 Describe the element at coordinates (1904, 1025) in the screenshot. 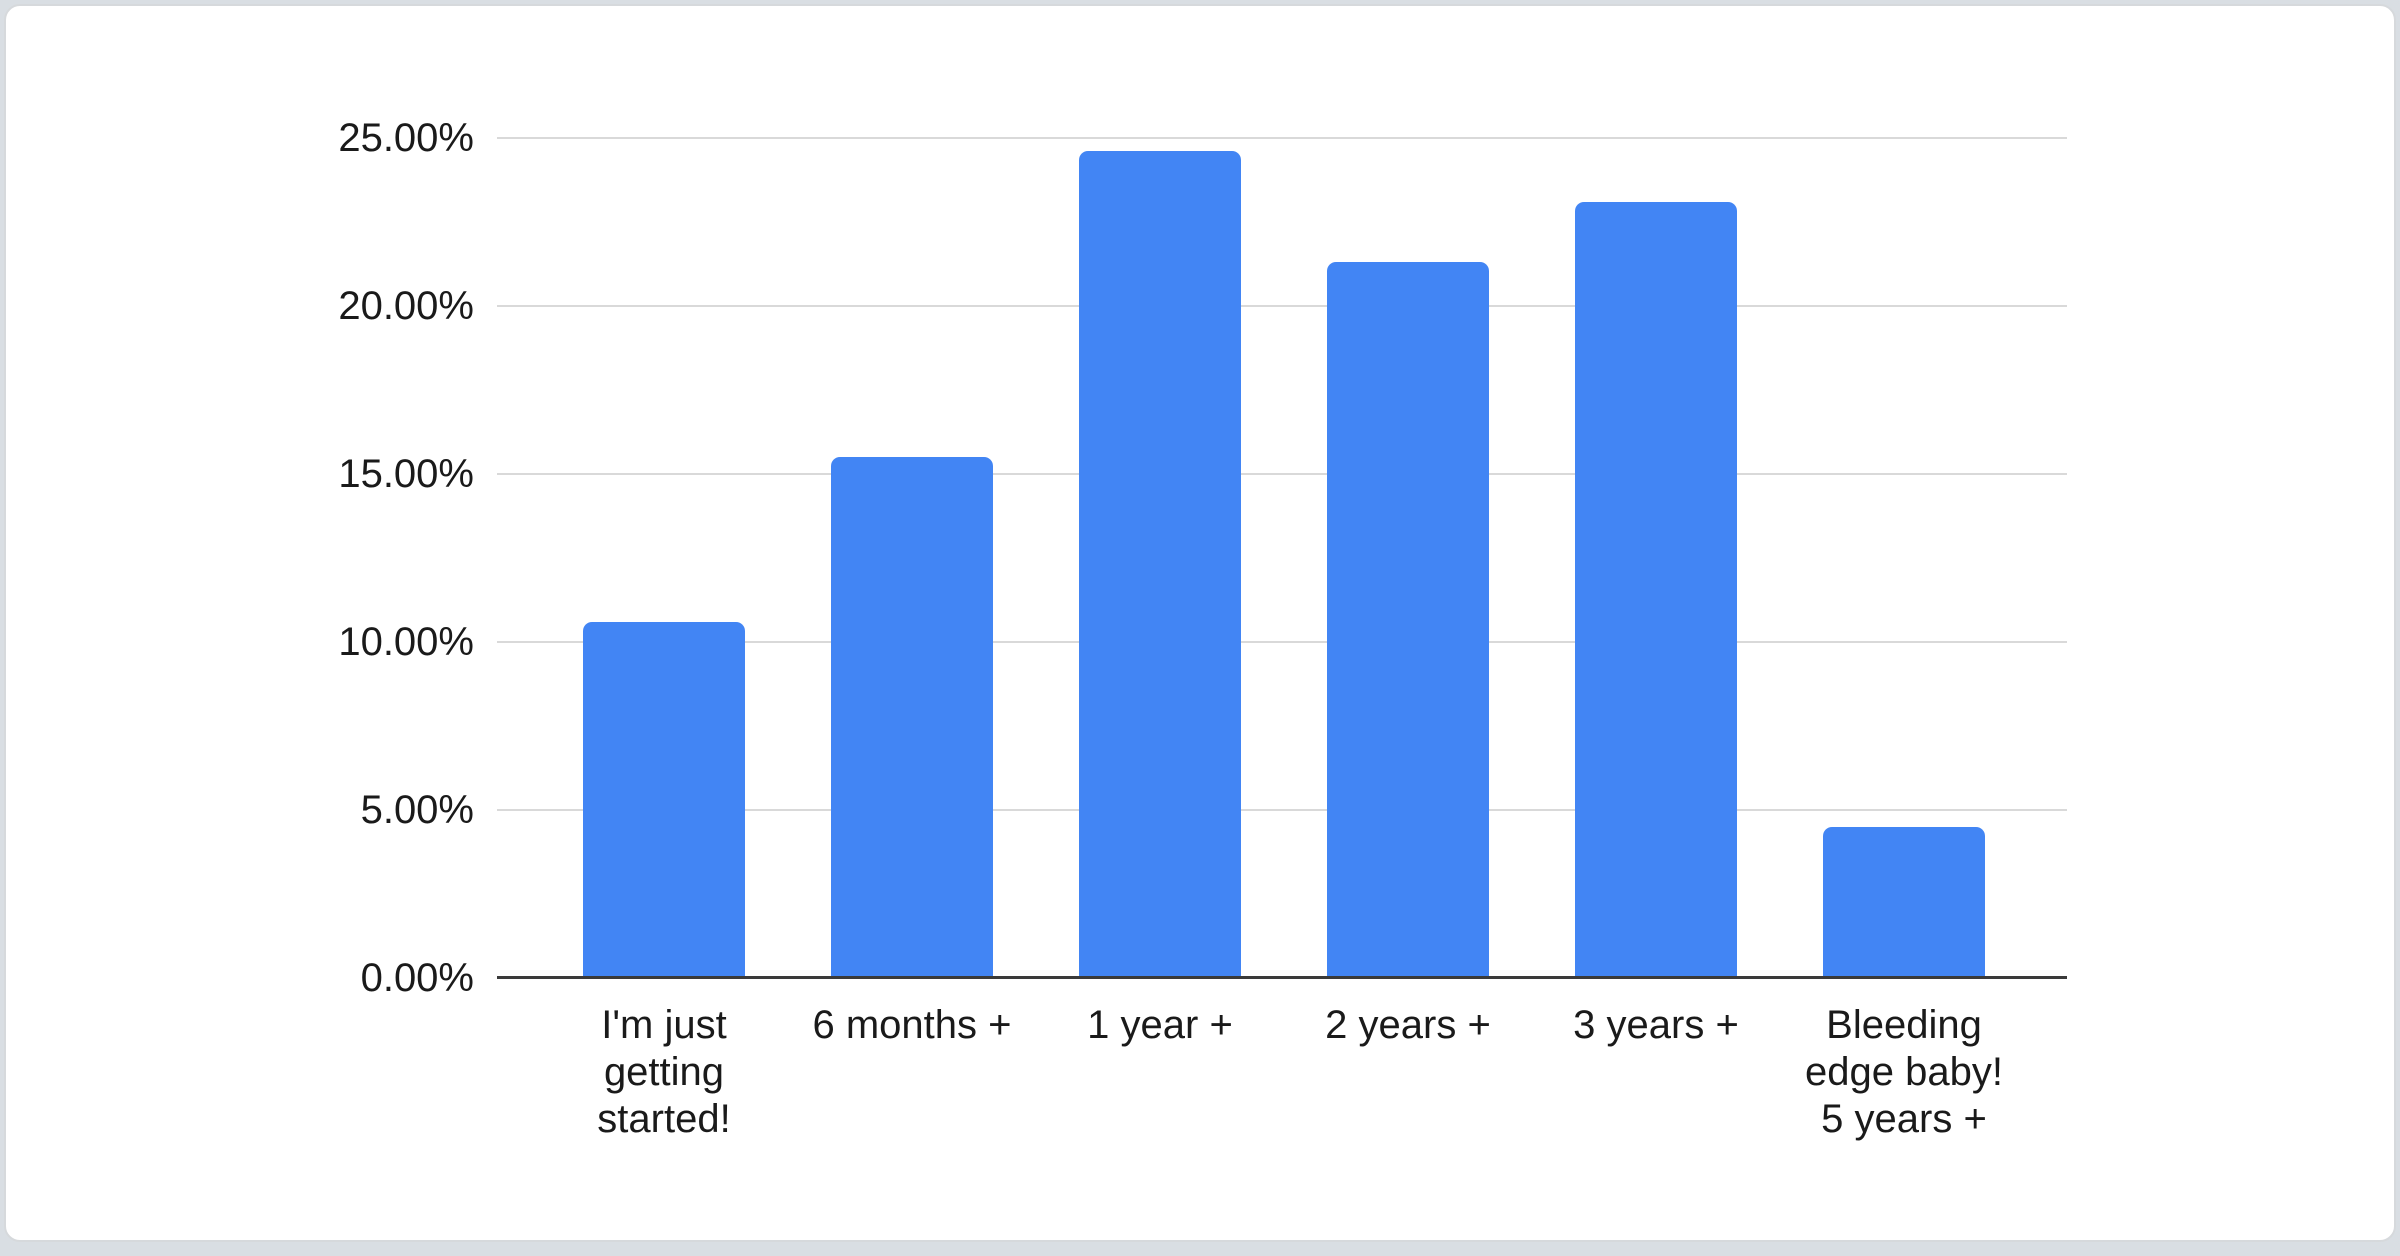

I see `x-axis-label-line: Bleeding` at that location.